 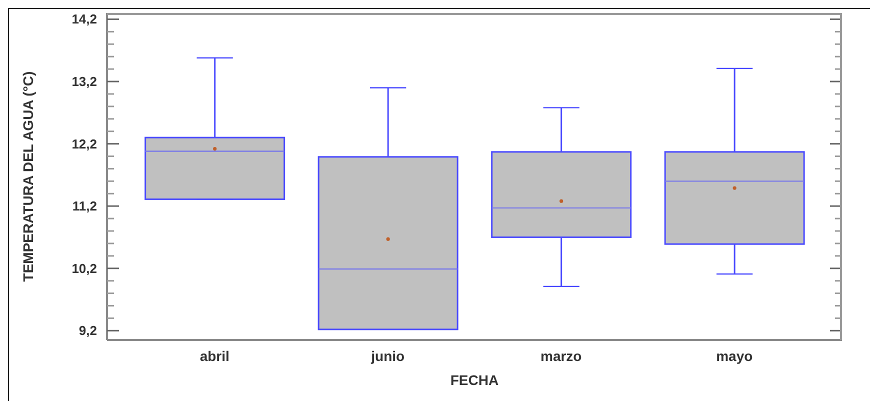 What do you see at coordinates (734, 356) in the screenshot?
I see `x-tick-label: mayo` at bounding box center [734, 356].